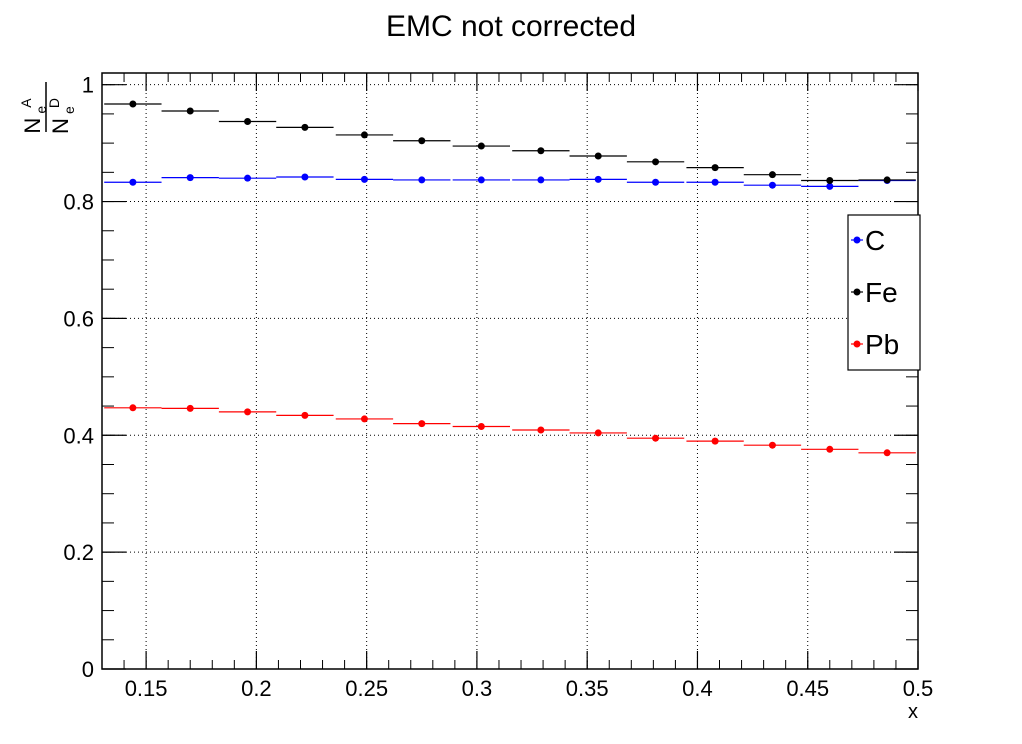 Image resolution: width=1022 pixels, height=744 pixels. What do you see at coordinates (69, 110) in the screenshot?
I see `y-label-denominator-sub: e` at bounding box center [69, 110].